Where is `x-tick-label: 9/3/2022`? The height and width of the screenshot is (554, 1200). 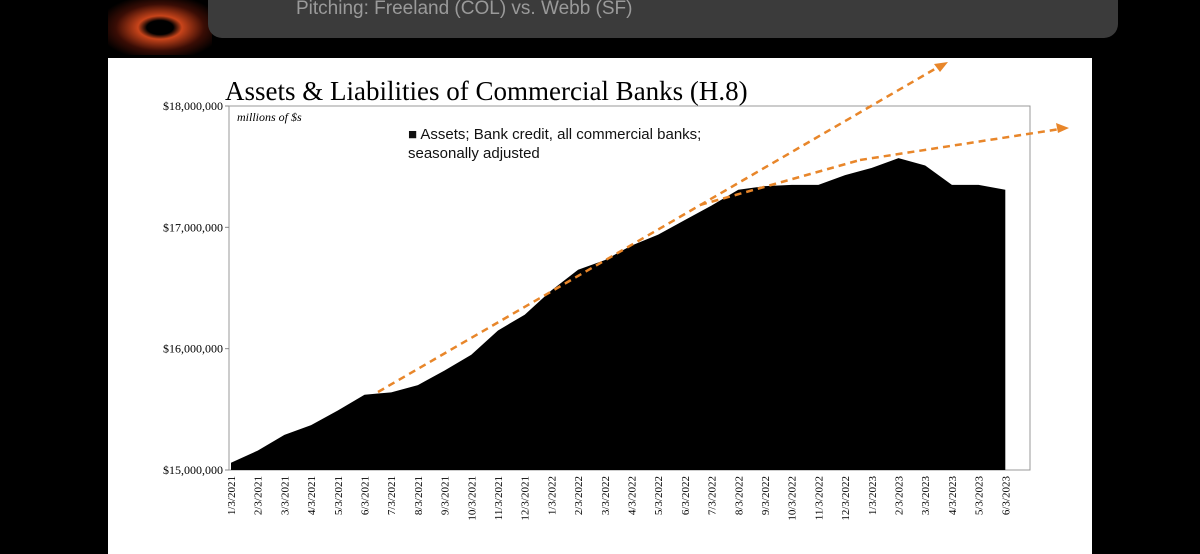 x-tick-label: 9/3/2022 is located at coordinates (766, 495).